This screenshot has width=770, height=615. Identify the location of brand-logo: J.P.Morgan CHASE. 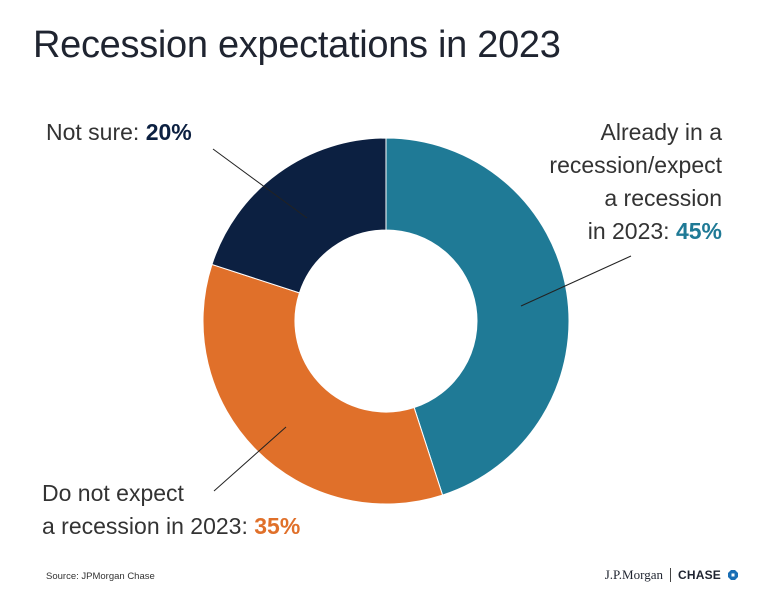
(671, 575).